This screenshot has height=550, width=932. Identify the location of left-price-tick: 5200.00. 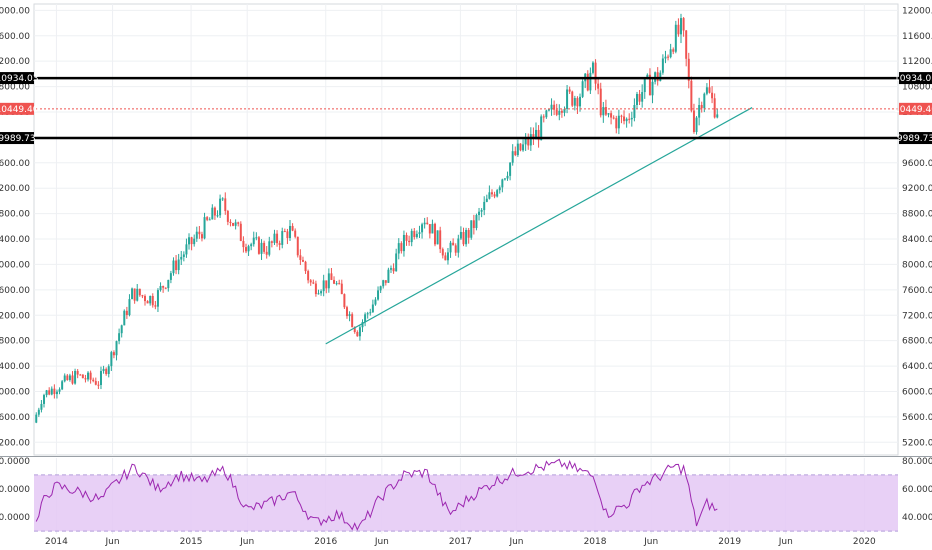
(15, 443).